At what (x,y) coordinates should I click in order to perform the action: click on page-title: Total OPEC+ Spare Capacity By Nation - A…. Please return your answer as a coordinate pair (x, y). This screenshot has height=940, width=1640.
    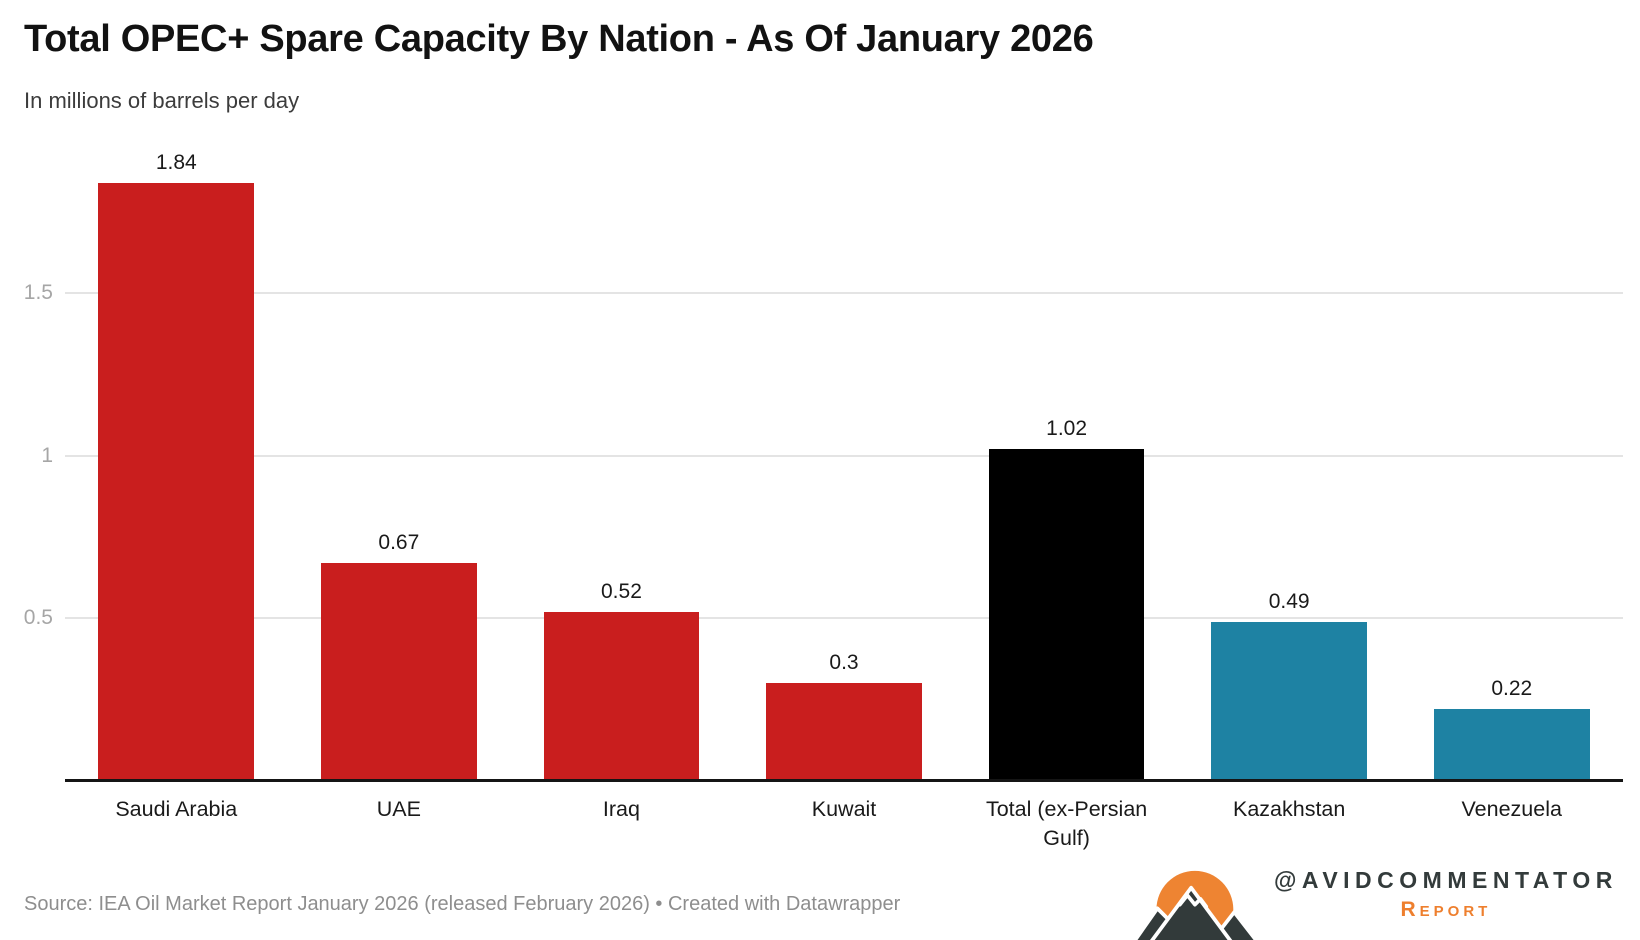
    Looking at the image, I should click on (559, 39).